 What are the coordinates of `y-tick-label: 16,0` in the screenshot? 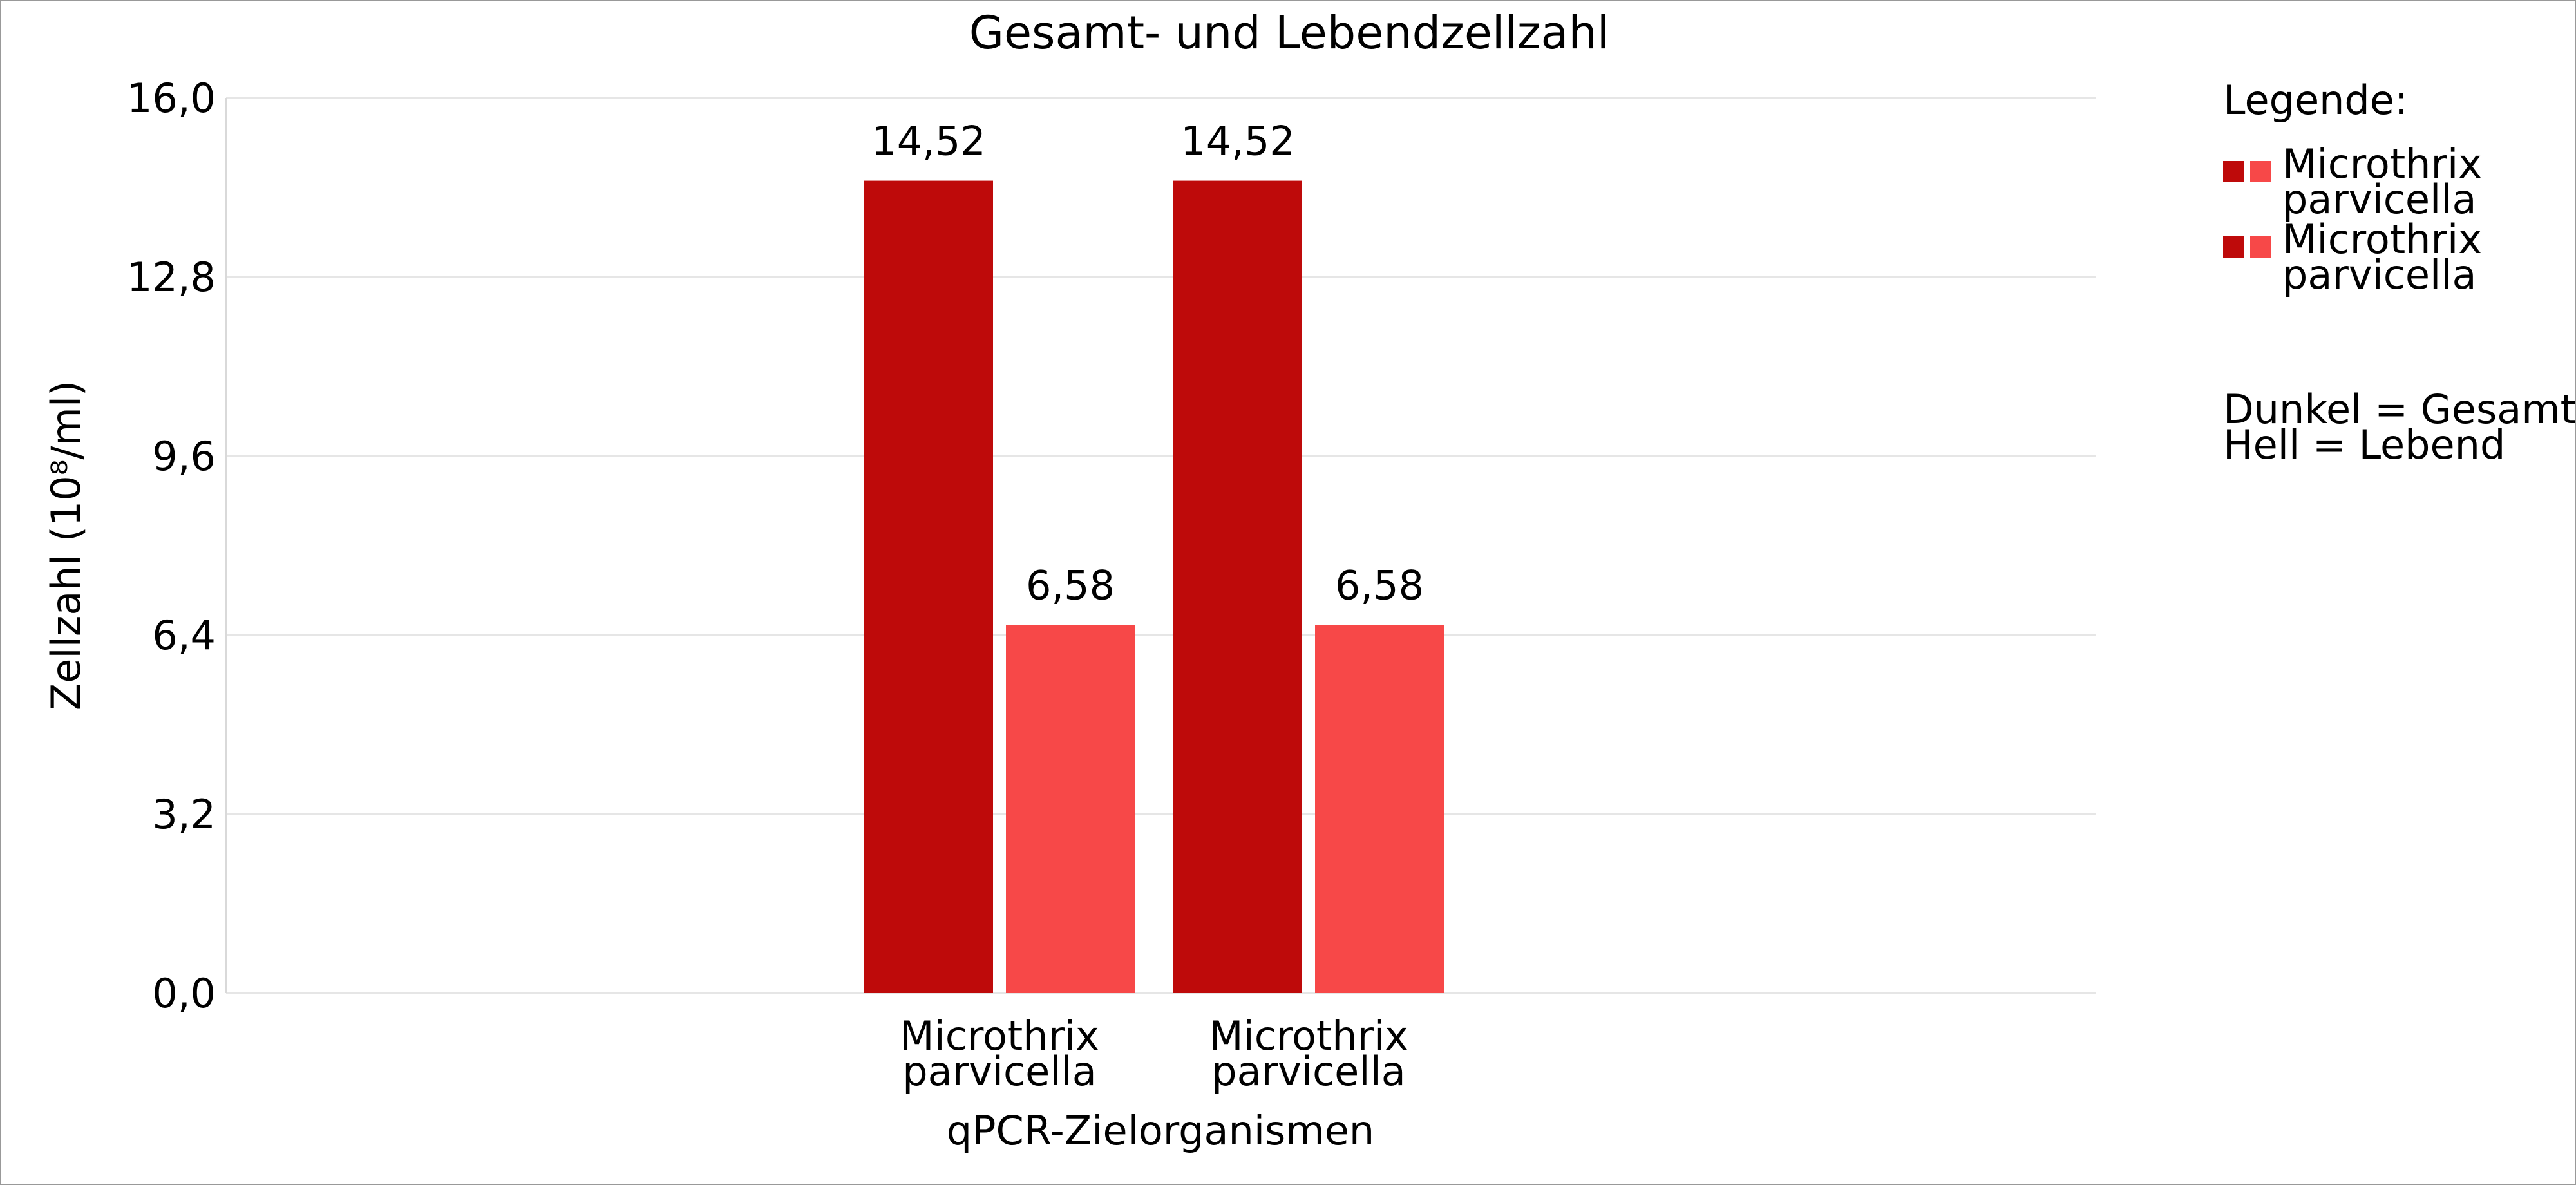 It's located at (171, 98).